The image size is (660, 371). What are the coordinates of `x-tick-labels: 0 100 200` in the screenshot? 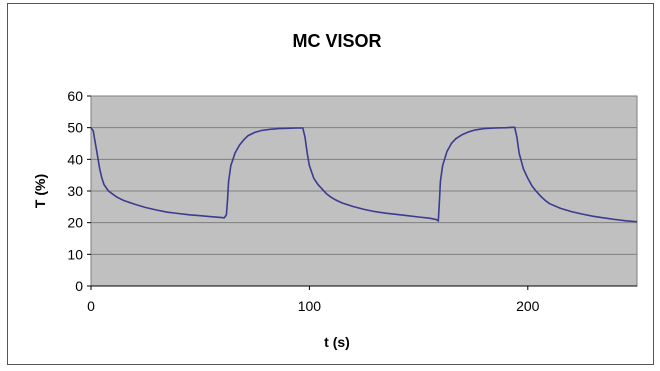 It's located at (362, 299).